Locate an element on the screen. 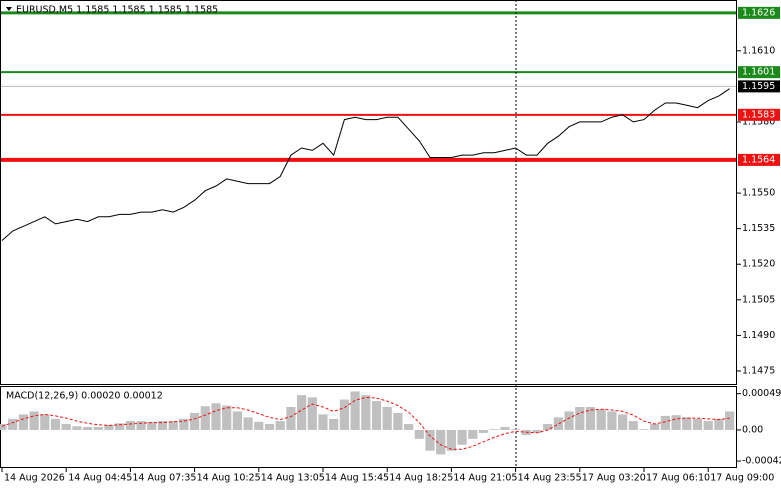 The width and height of the screenshot is (781, 489). x-tick-label: 14 Aug 13:05 is located at coordinates (293, 478).